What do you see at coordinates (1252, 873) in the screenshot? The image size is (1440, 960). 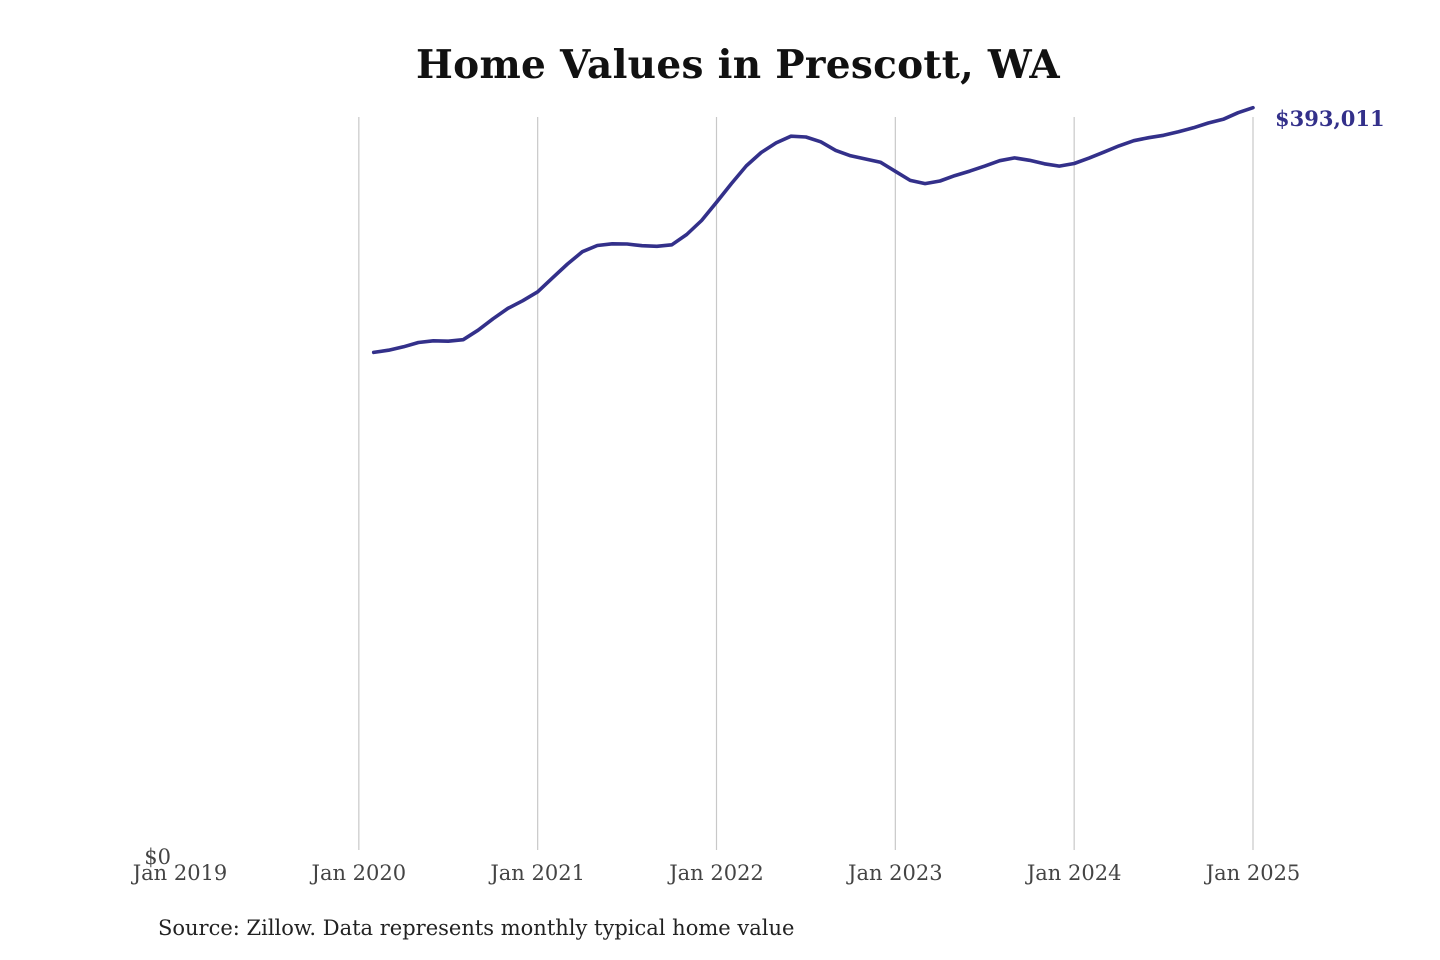 I see `x-tick-label: Jan 2025` at bounding box center [1252, 873].